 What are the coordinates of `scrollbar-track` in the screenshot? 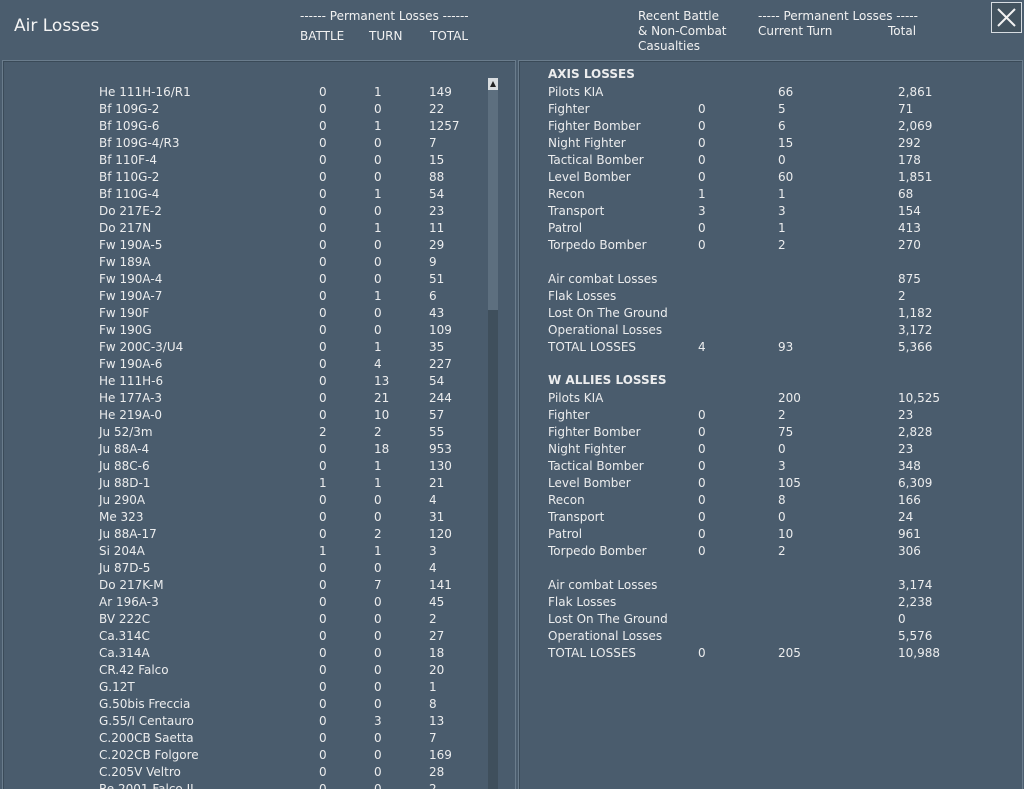 It's located at (493, 433).